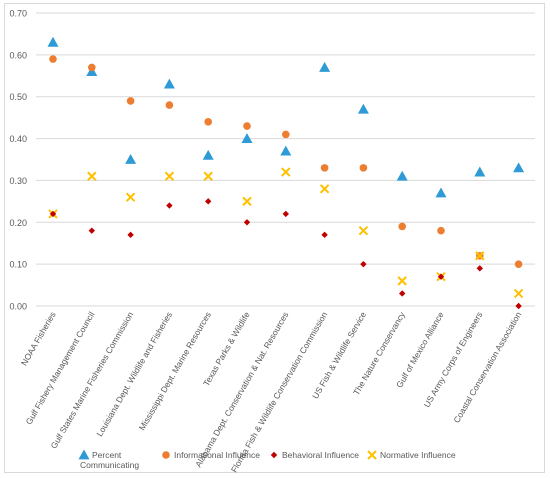 The image size is (550, 478). What do you see at coordinates (274, 455) in the screenshot?
I see `legend-marker-diamond` at bounding box center [274, 455].